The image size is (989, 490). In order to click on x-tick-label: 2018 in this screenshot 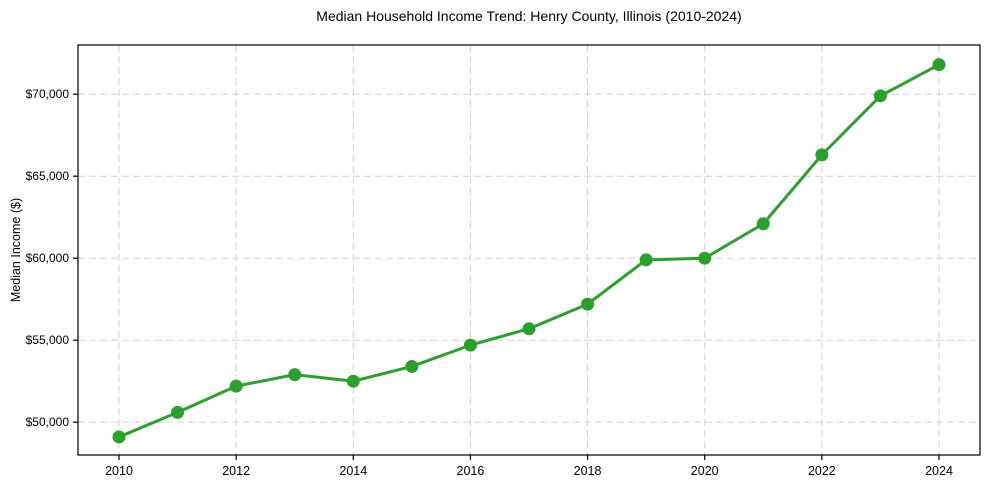, I will do `click(588, 471)`.